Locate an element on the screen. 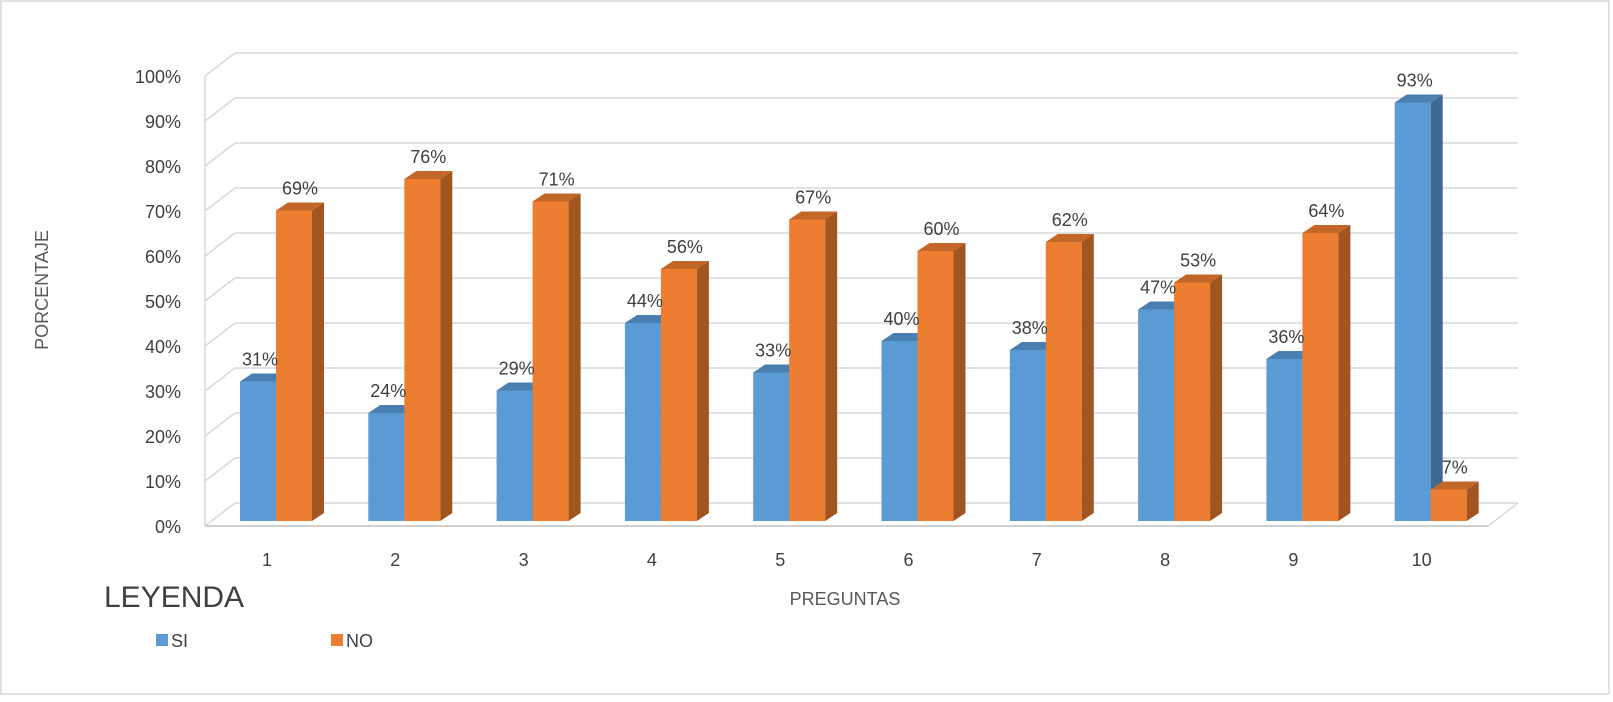  data-label-si-5: 33% is located at coordinates (773, 351).